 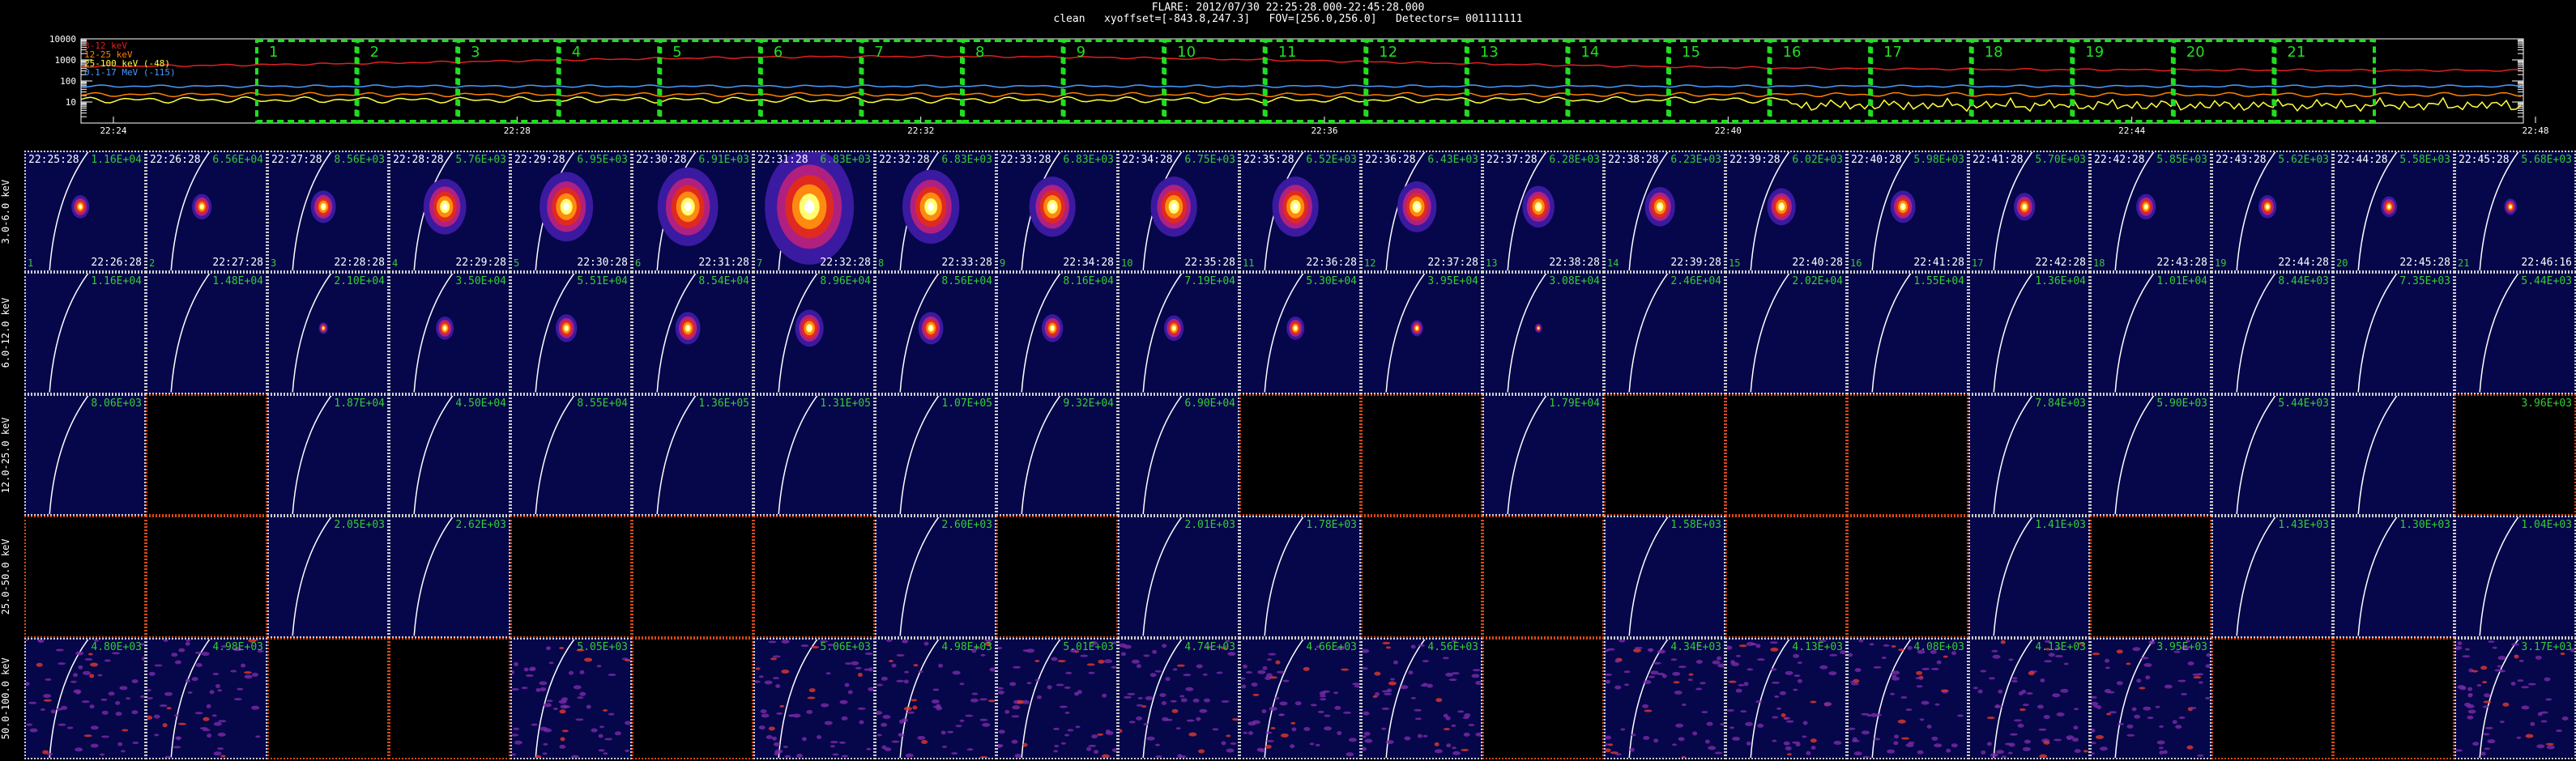 I want to click on image-panel: 4.34E+03, so click(x=1664, y=698).